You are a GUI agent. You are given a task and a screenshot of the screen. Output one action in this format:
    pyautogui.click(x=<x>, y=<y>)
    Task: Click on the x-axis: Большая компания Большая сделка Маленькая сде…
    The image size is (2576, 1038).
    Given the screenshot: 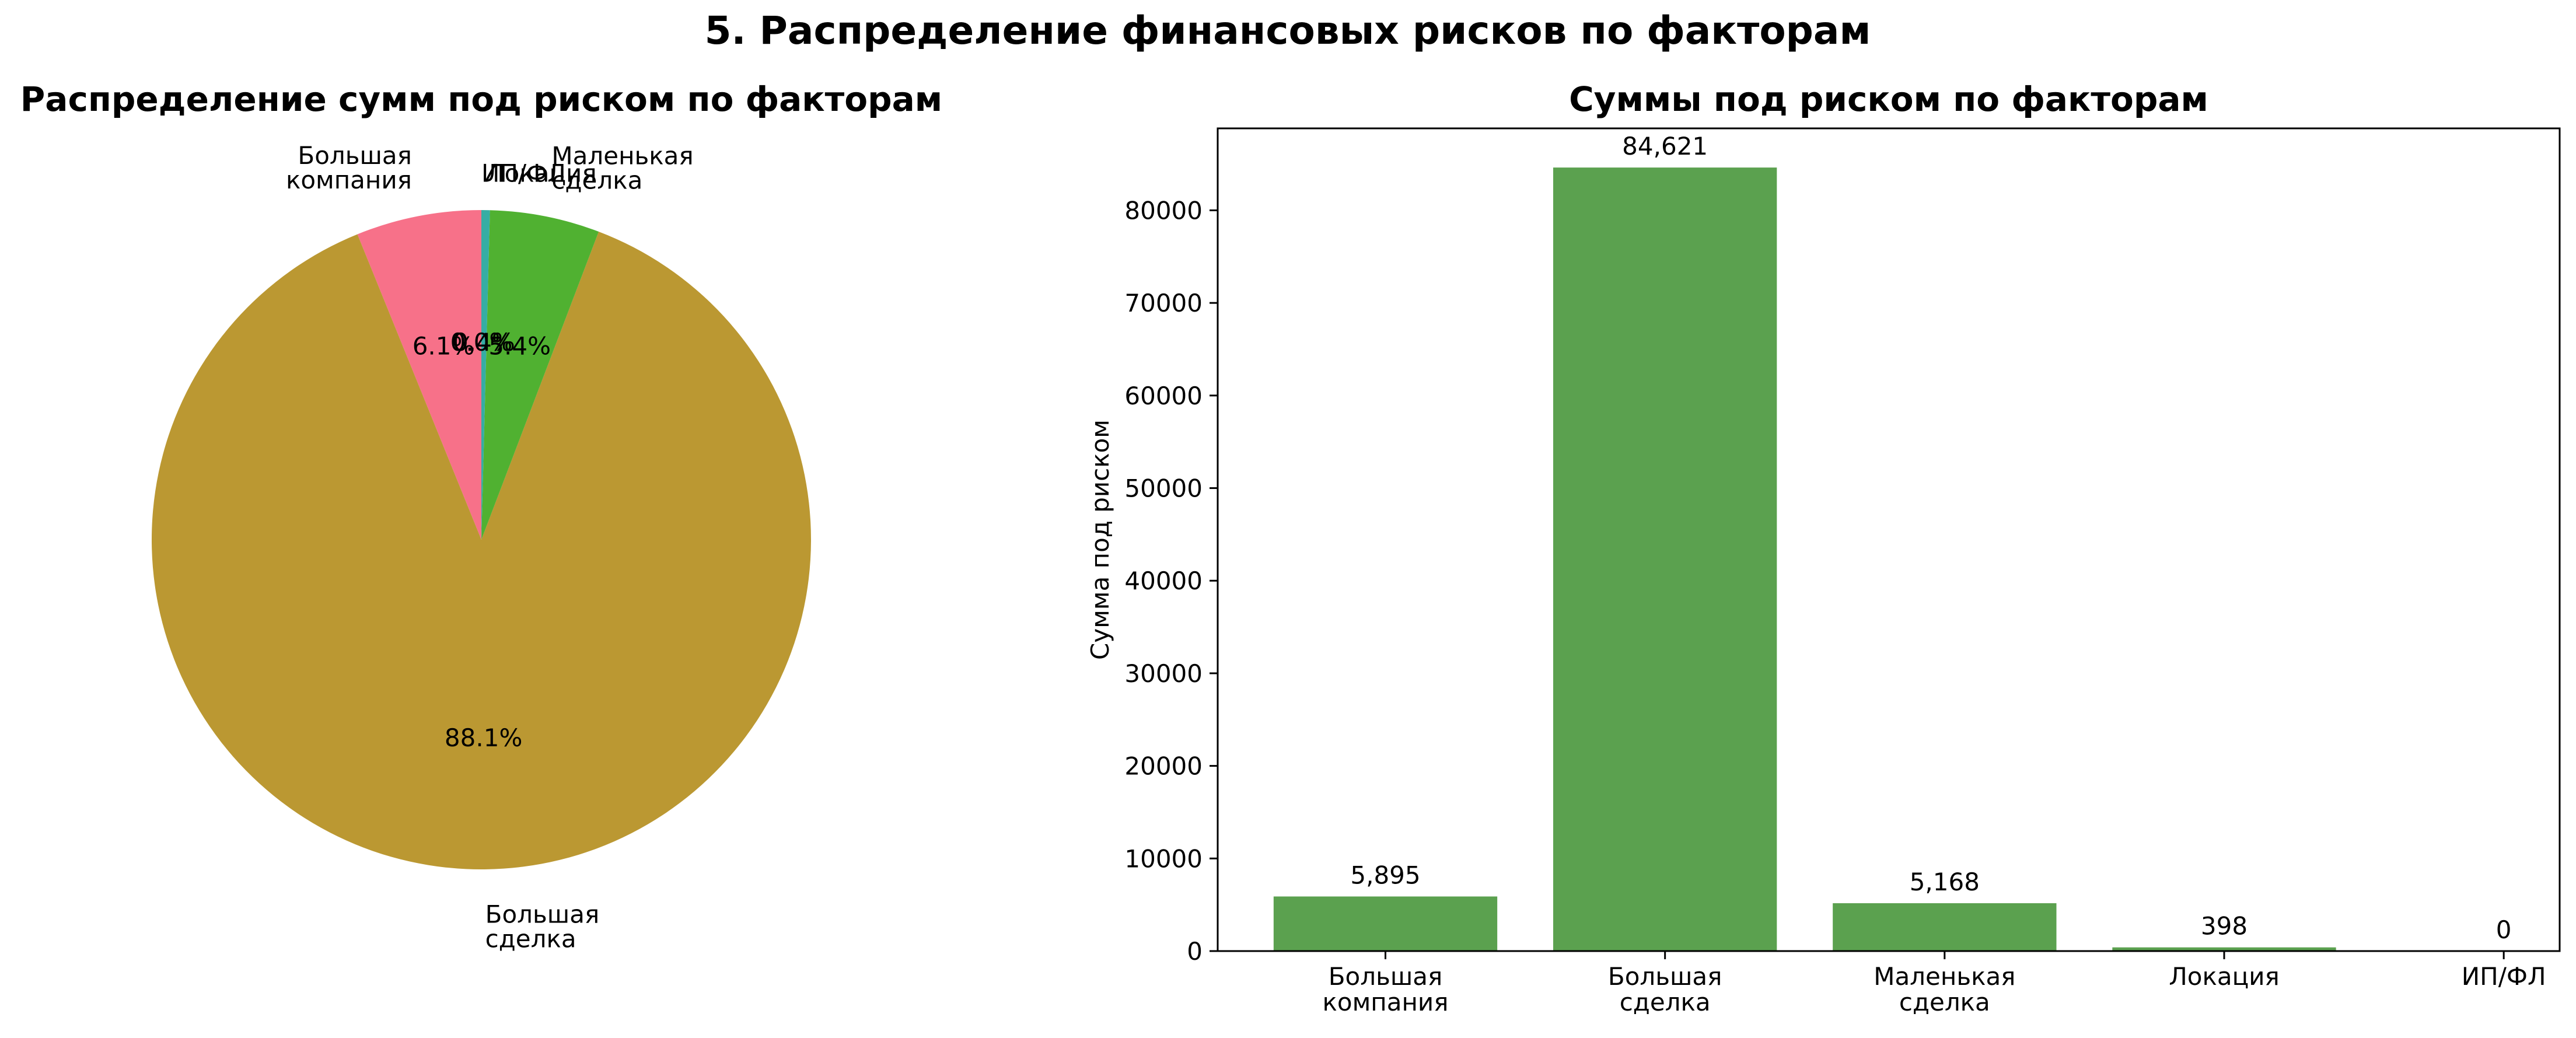 What is the action you would take?
    pyautogui.click(x=1934, y=983)
    